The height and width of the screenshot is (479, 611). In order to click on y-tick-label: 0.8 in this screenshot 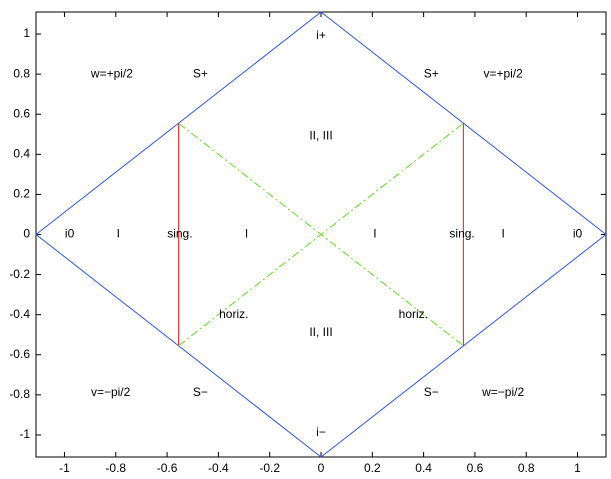, I will do `click(21, 73)`.